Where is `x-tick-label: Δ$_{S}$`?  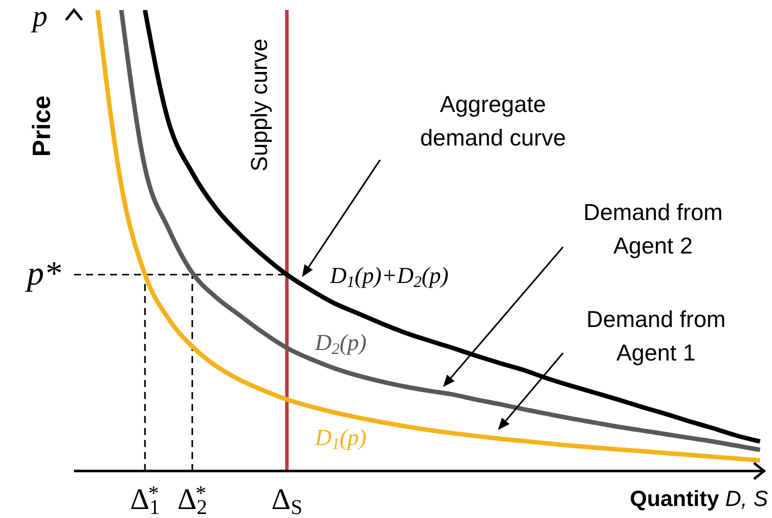
x-tick-label: Δ$_{S}$ is located at coordinates (286, 500).